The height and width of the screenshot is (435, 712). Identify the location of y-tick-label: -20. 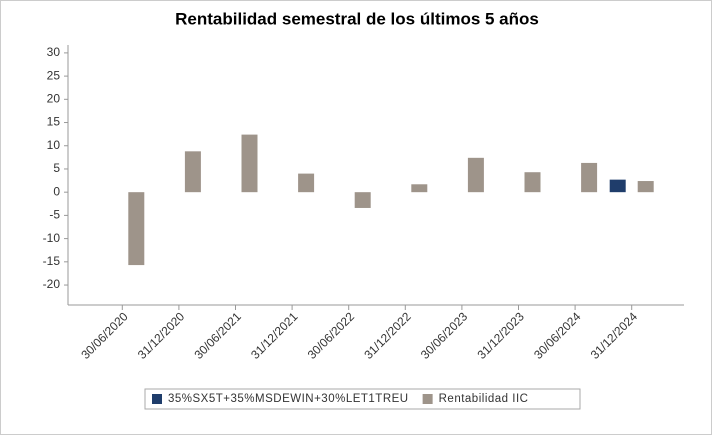
(52, 284).